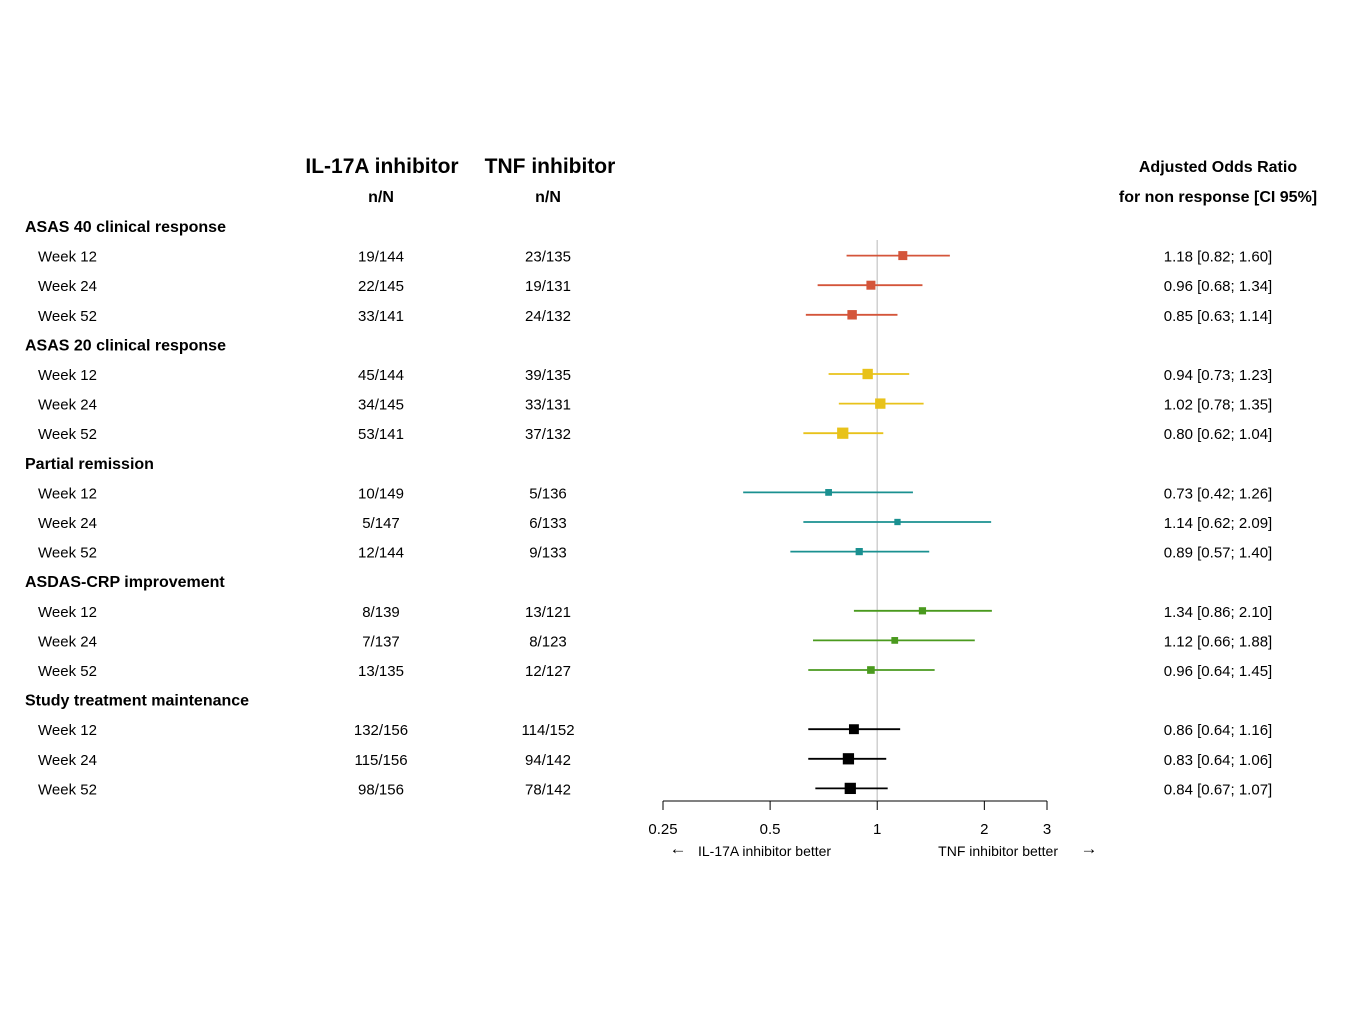 The height and width of the screenshot is (1009, 1346). Describe the element at coordinates (764, 851) in the screenshot. I see `il17-better-label: IL-17A inhibitor better` at that location.